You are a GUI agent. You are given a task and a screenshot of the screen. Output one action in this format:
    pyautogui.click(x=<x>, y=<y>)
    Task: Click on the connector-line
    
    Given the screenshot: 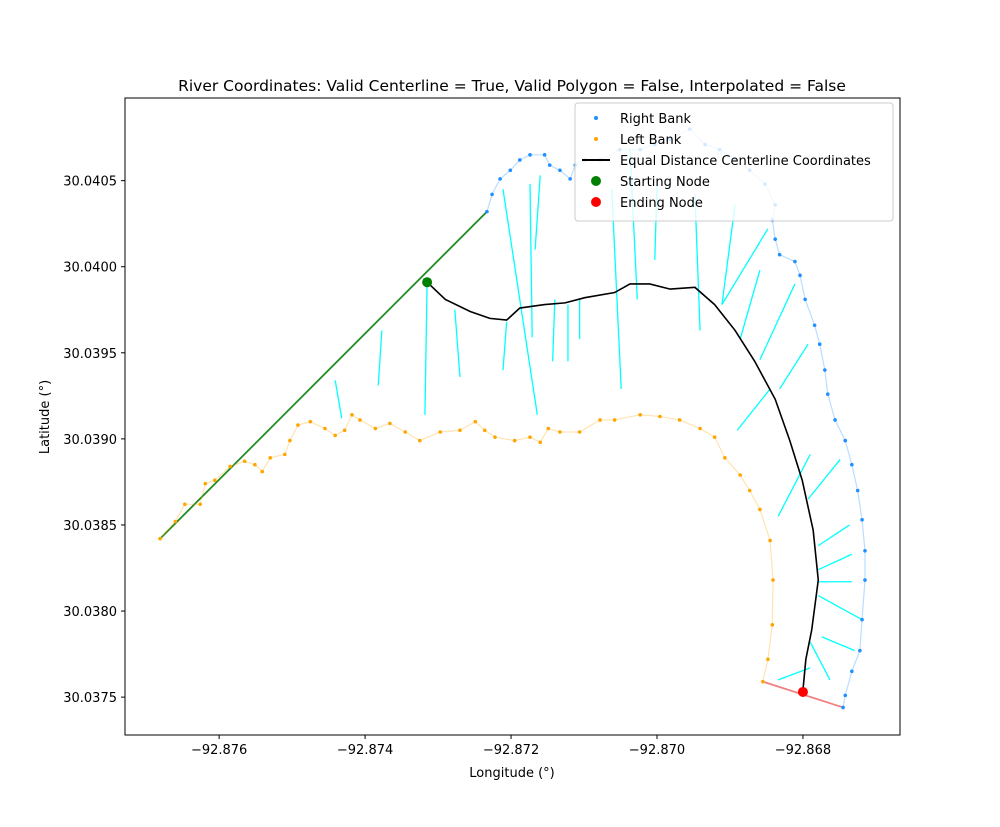 What is the action you would take?
    pyautogui.click(x=323, y=375)
    